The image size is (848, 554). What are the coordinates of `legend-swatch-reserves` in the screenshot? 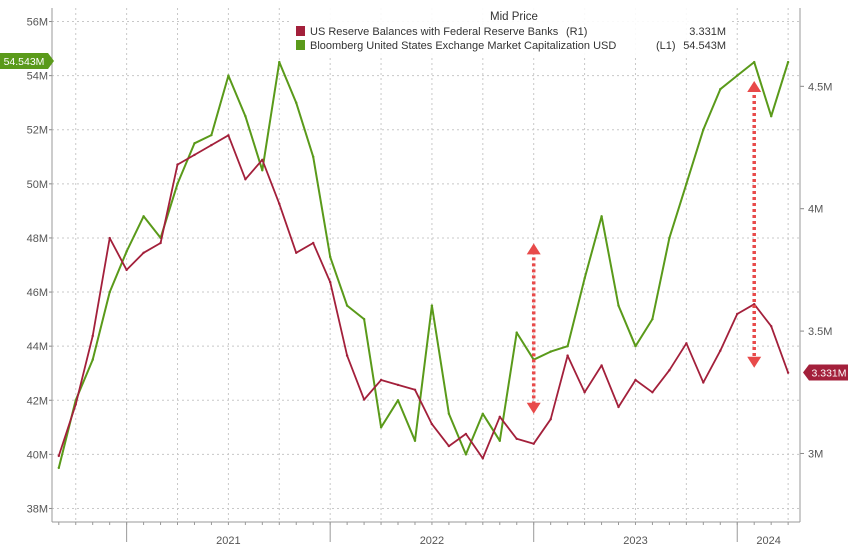 It's located at (300, 31).